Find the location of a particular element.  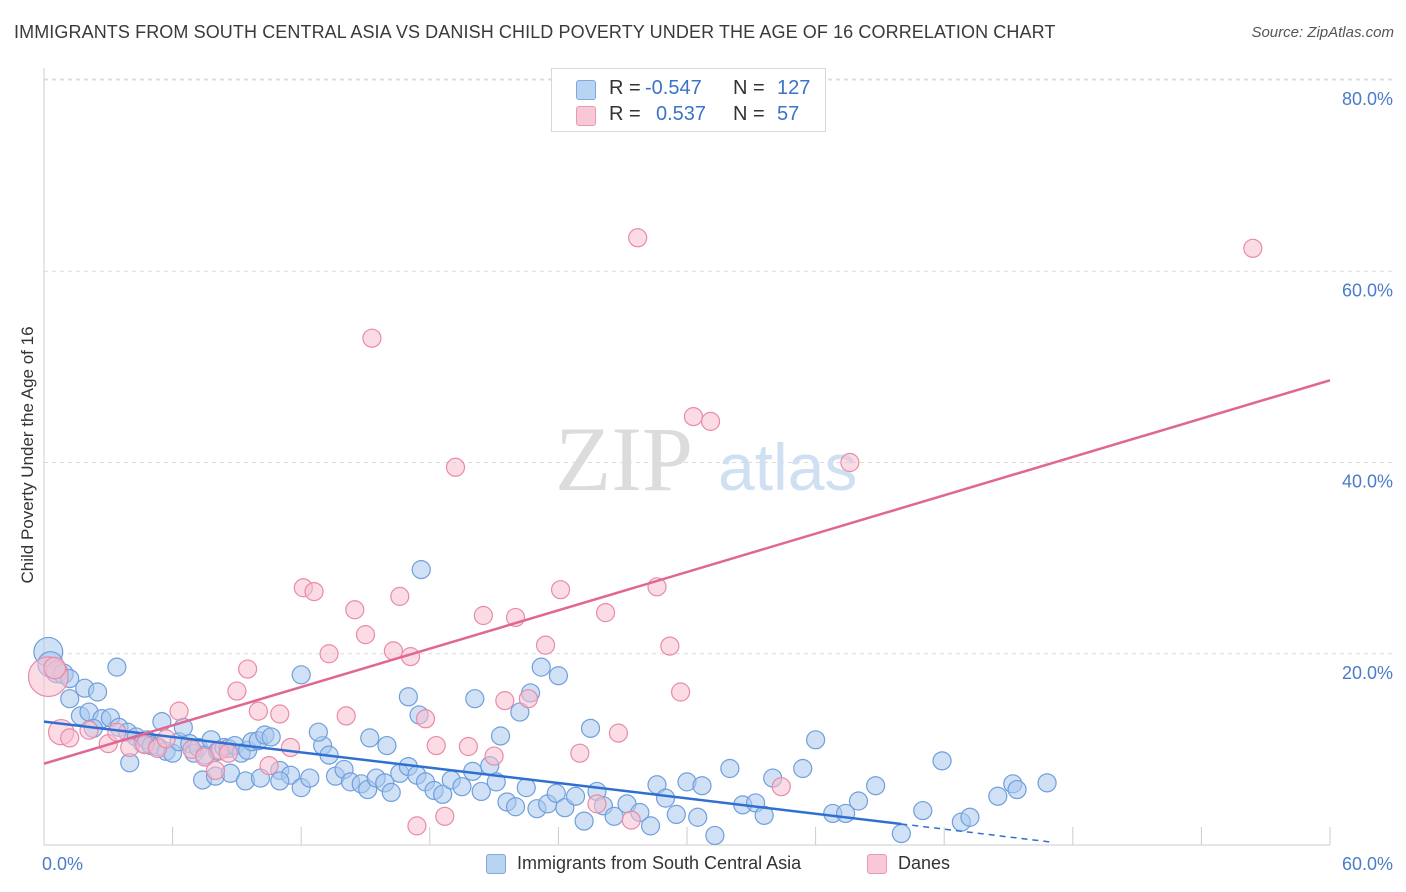

x-tick-min: 0.0% is located at coordinates (62, 864).